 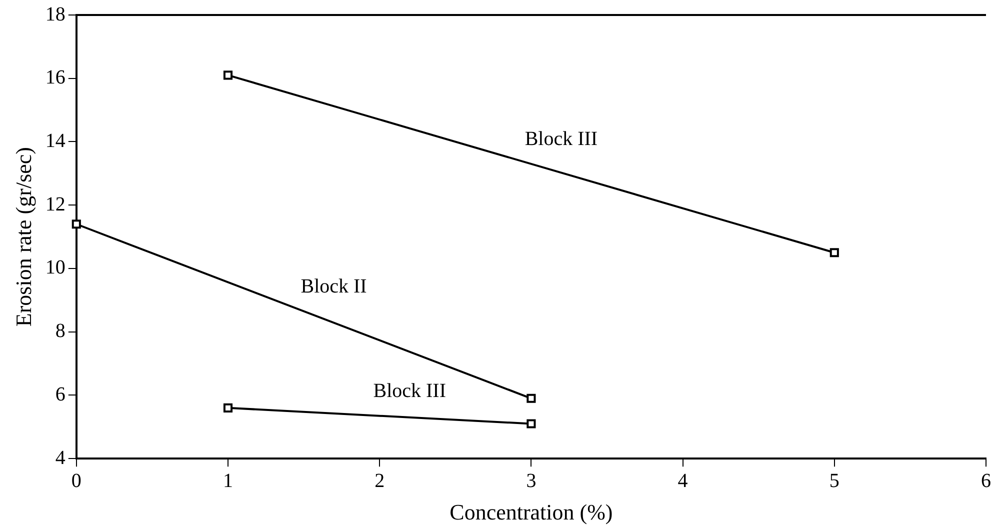 What do you see at coordinates (379, 481) in the screenshot?
I see `x-tick-label: 2` at bounding box center [379, 481].